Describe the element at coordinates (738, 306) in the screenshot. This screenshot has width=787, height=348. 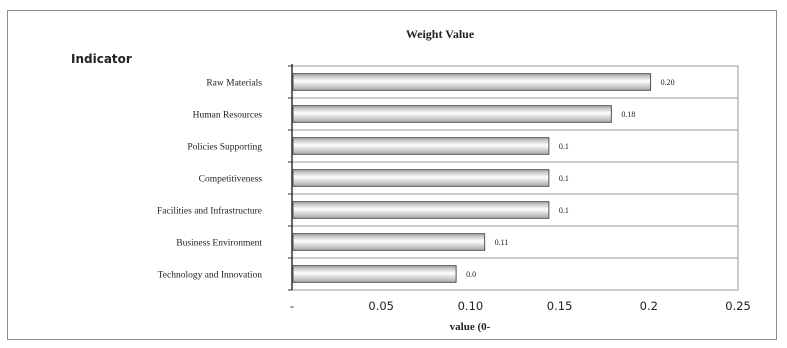
I see `x-tick-label: 0.25` at that location.